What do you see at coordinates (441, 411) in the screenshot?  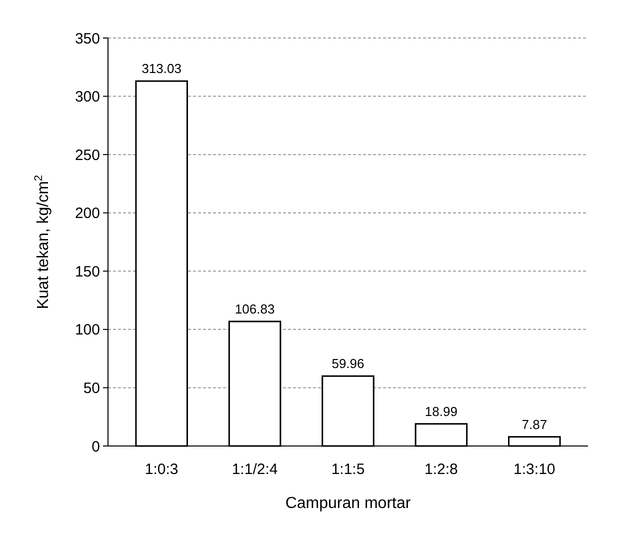 I see `data-label: 18.99` at bounding box center [441, 411].